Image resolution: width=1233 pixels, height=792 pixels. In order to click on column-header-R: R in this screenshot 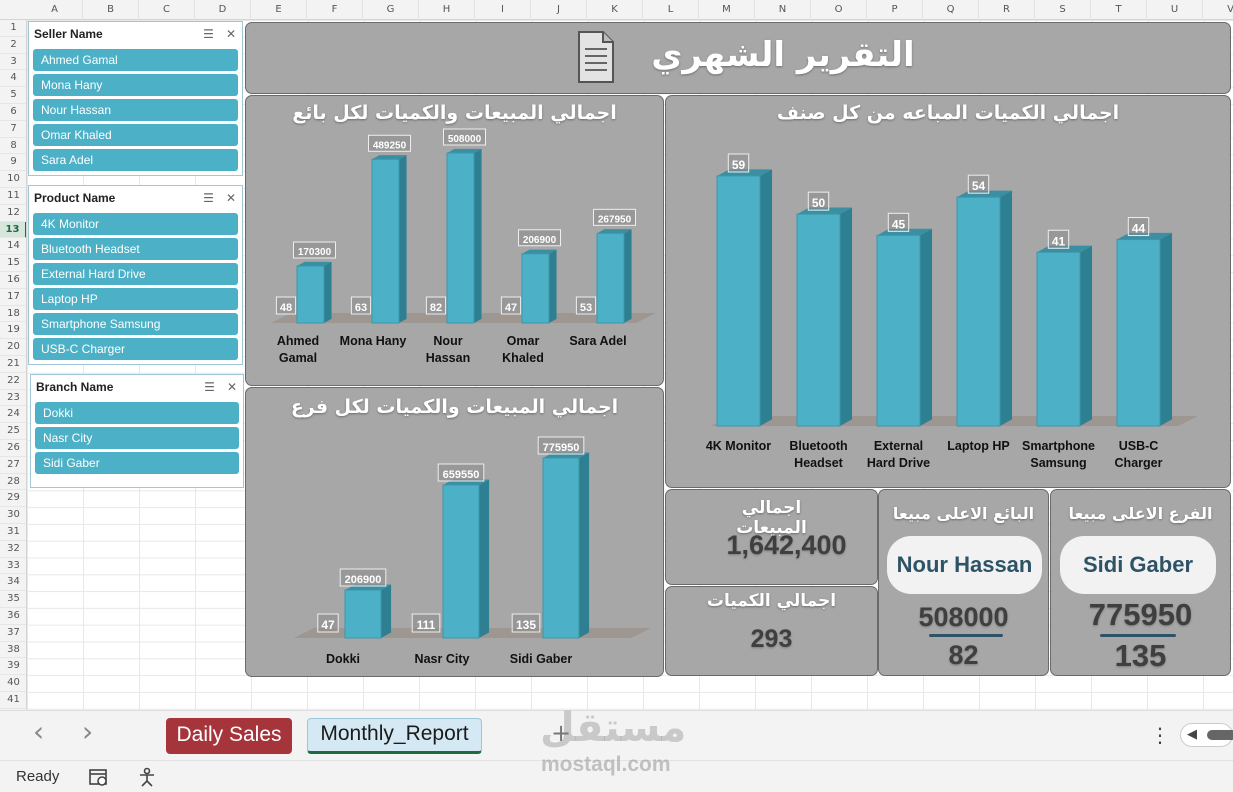, I will do `click(1007, 10)`.